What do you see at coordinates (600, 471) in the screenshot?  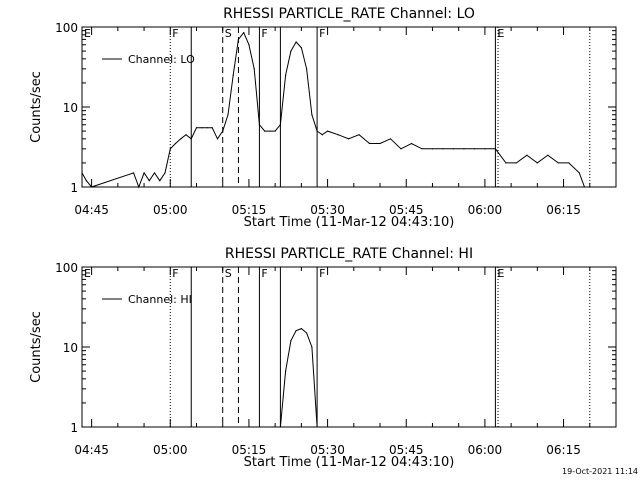 I see `timestamp-label: 19-Oct-2021 11:14` at bounding box center [600, 471].